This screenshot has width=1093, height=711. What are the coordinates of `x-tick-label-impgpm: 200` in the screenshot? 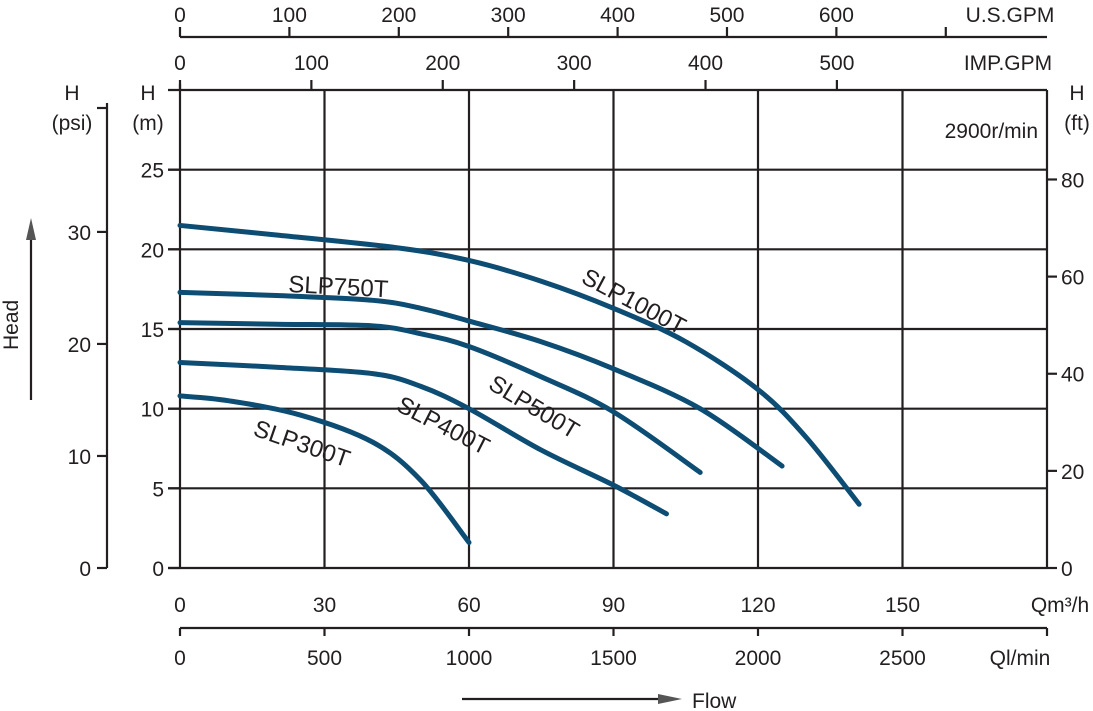 It's located at (442, 63).